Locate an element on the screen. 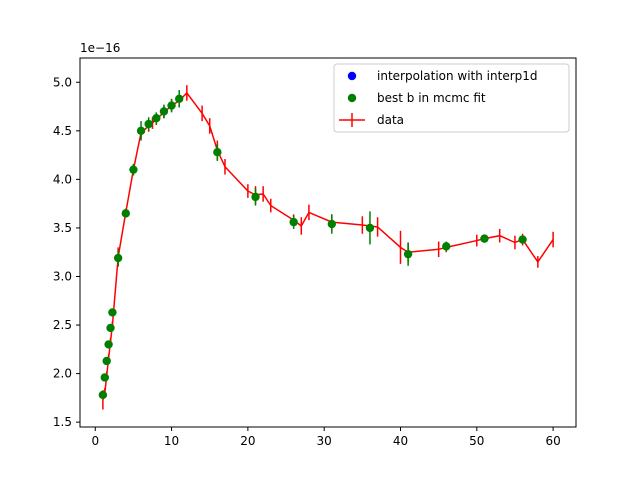 Image resolution: width=640 pixels, height=480 pixels. legend-label: data is located at coordinates (390, 120).